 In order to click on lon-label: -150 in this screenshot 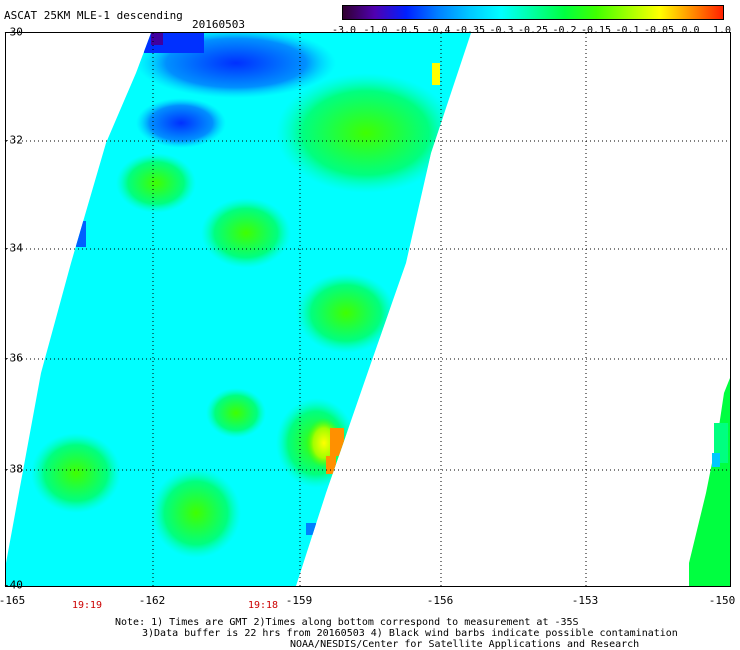, I will do `click(722, 600)`.